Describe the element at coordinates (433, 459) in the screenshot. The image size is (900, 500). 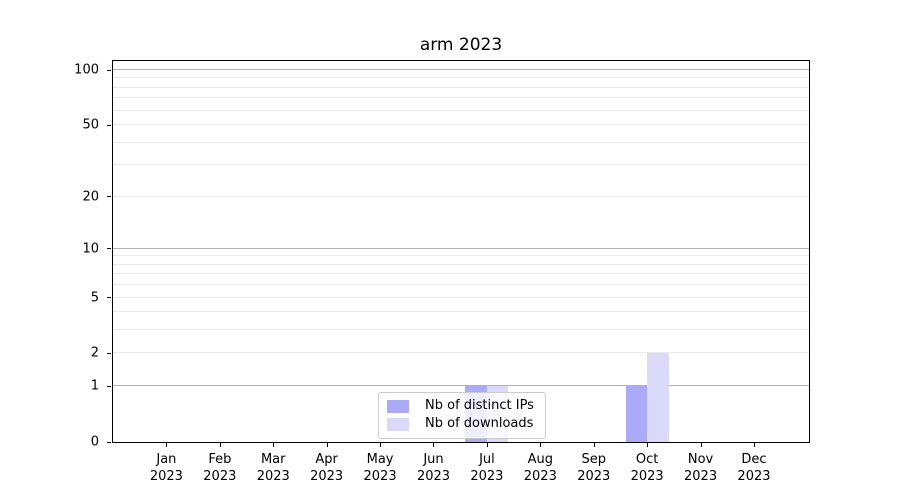
I see `x-tick-month: Jun` at that location.